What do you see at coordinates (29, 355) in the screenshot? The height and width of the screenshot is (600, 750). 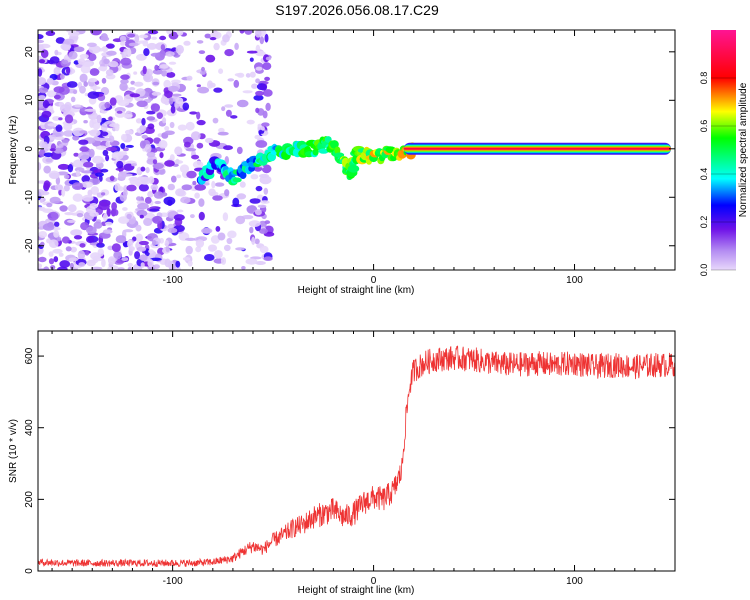 I see `snr-y-tick-label: 600` at bounding box center [29, 355].